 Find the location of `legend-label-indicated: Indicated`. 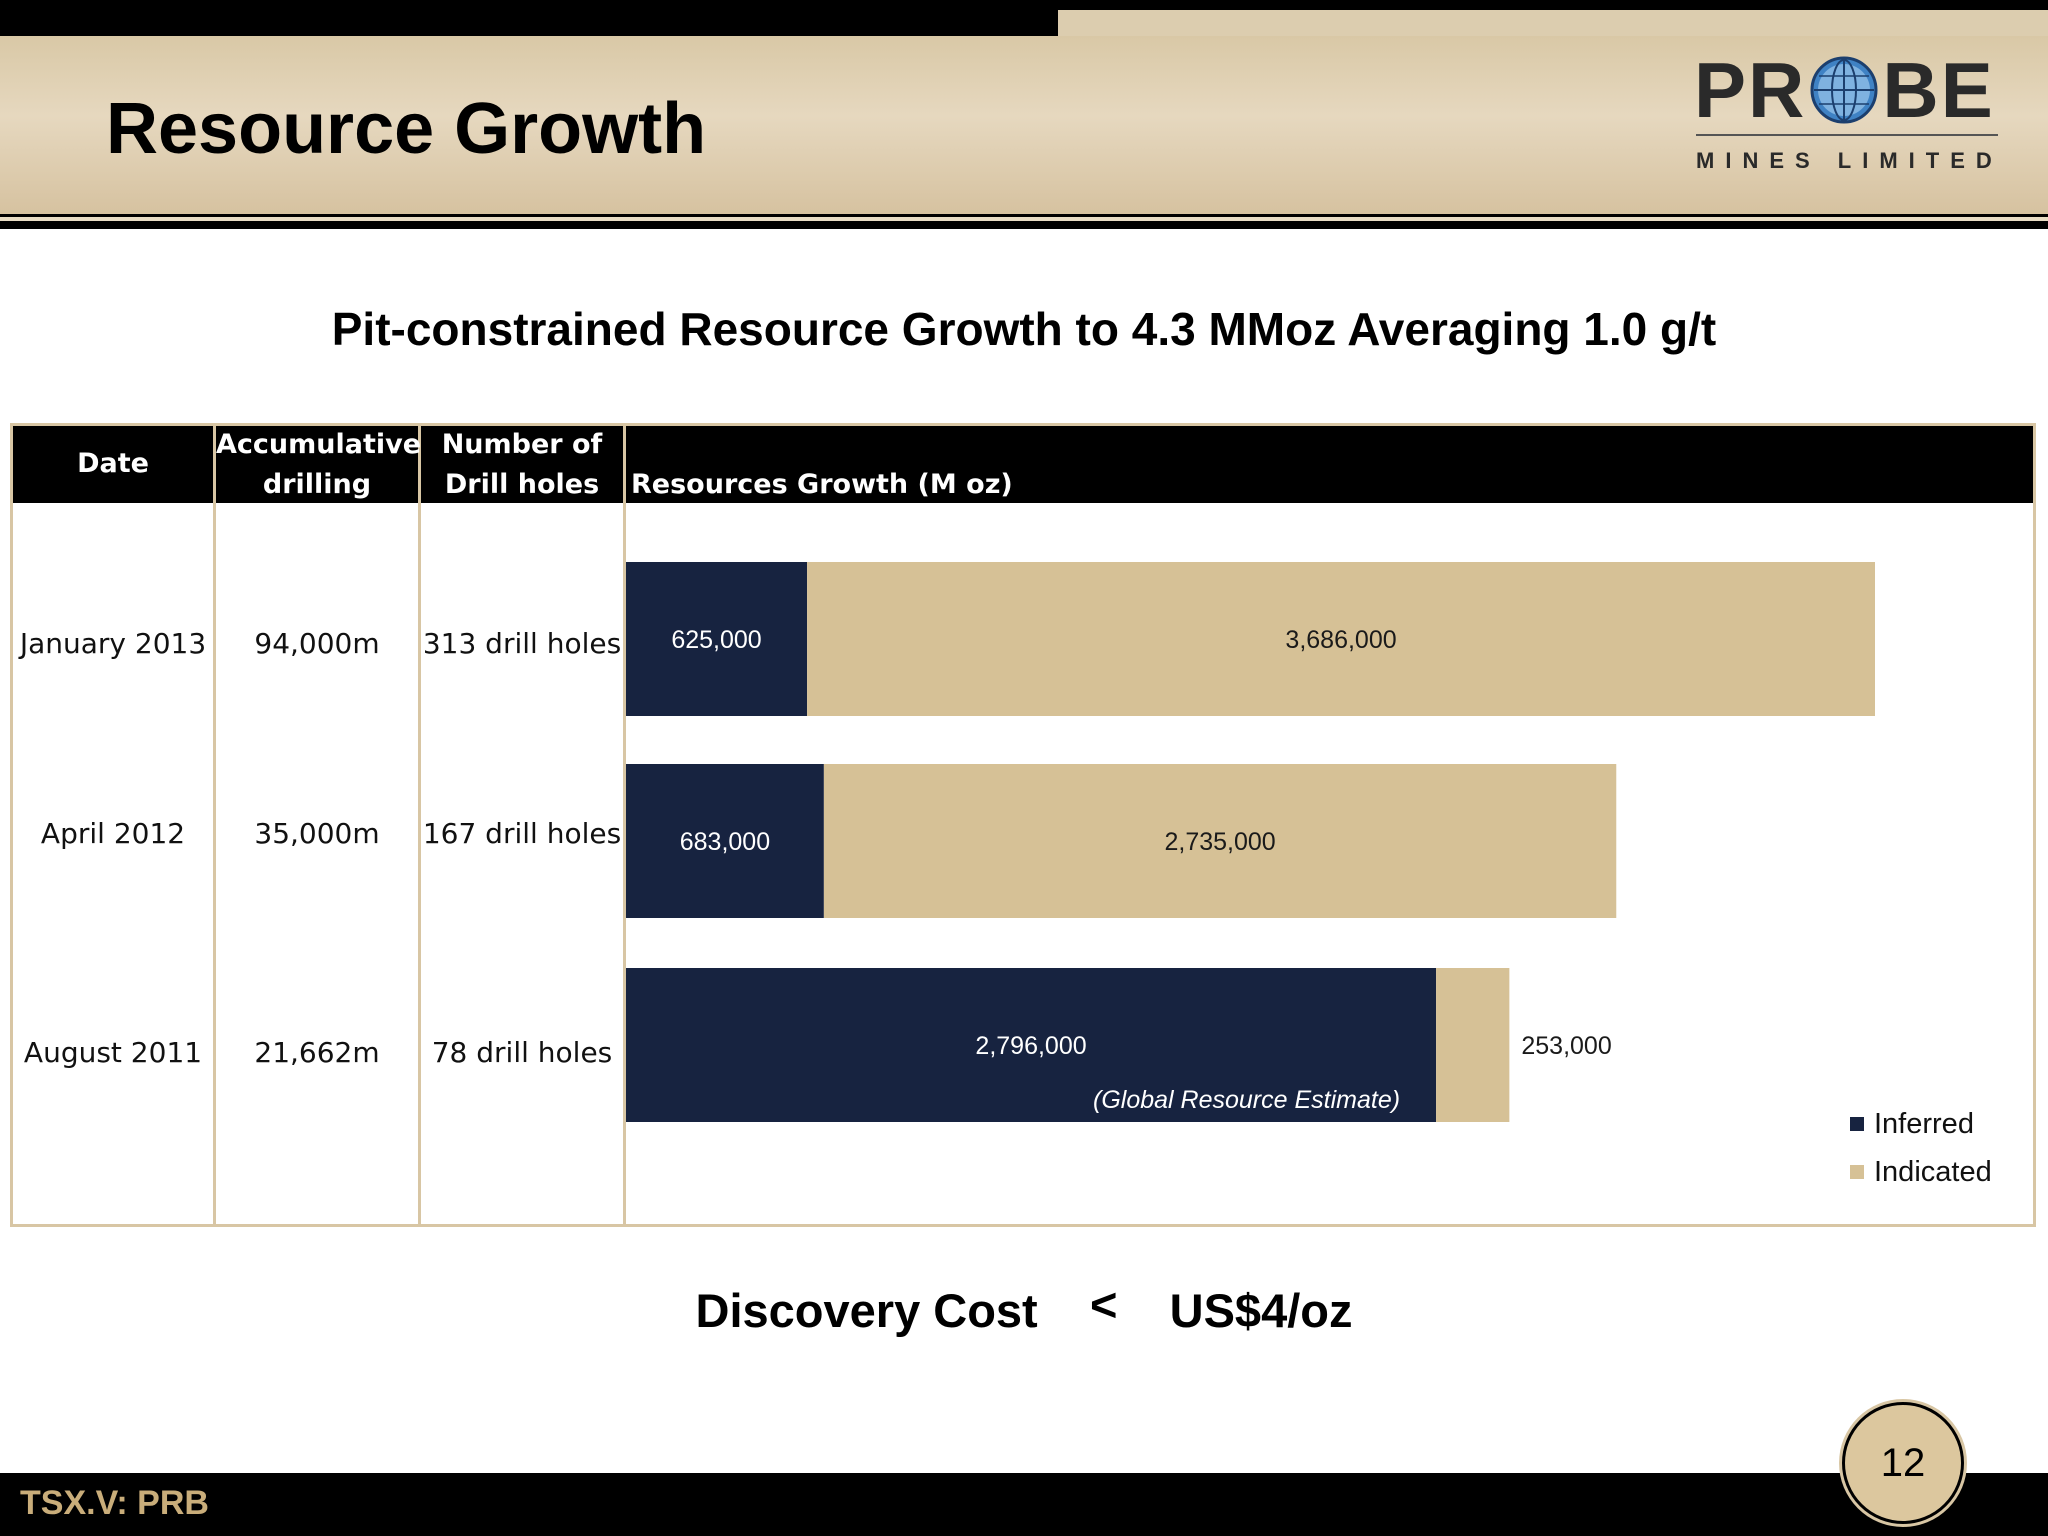

legend-label-indicated: Indicated is located at coordinates (1933, 1171).